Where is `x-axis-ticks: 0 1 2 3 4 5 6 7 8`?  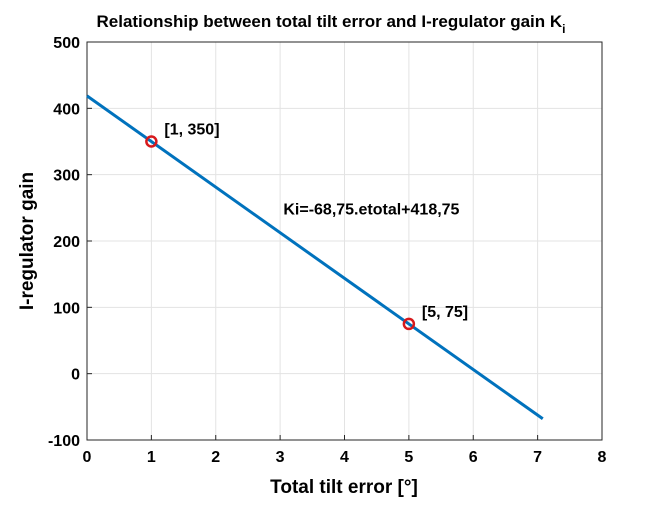
x-axis-ticks: 0 1 2 3 4 5 6 7 8 is located at coordinates (345, 450).